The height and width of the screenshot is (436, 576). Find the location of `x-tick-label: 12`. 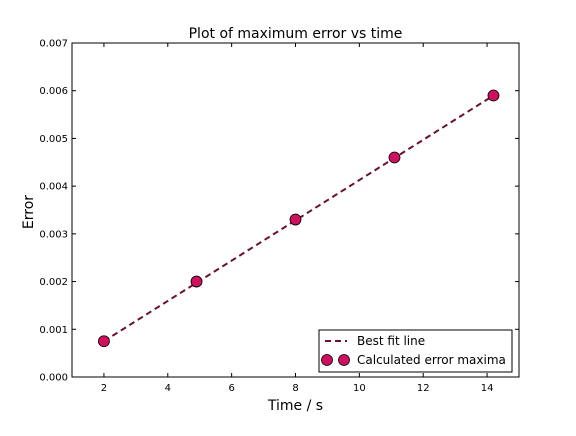

x-tick-label: 12 is located at coordinates (423, 388).